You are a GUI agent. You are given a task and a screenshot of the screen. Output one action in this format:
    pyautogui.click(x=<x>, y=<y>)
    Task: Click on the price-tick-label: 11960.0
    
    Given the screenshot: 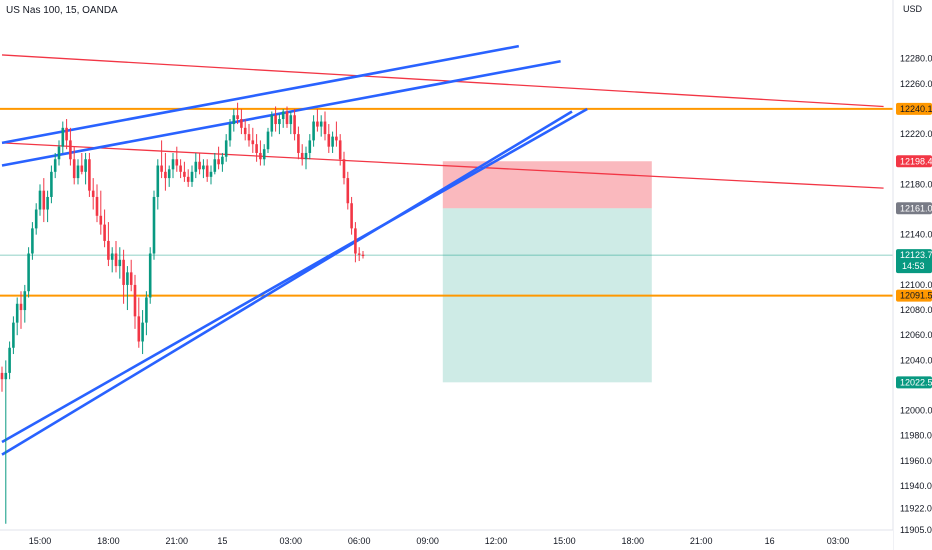 What is the action you would take?
    pyautogui.click(x=916, y=461)
    